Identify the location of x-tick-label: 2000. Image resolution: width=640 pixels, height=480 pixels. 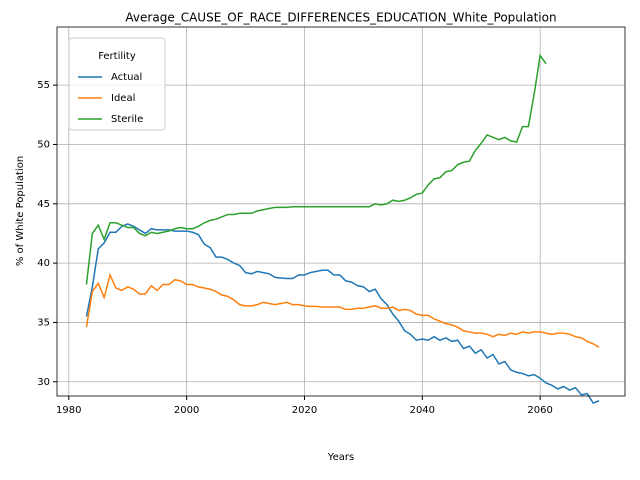
(186, 410).